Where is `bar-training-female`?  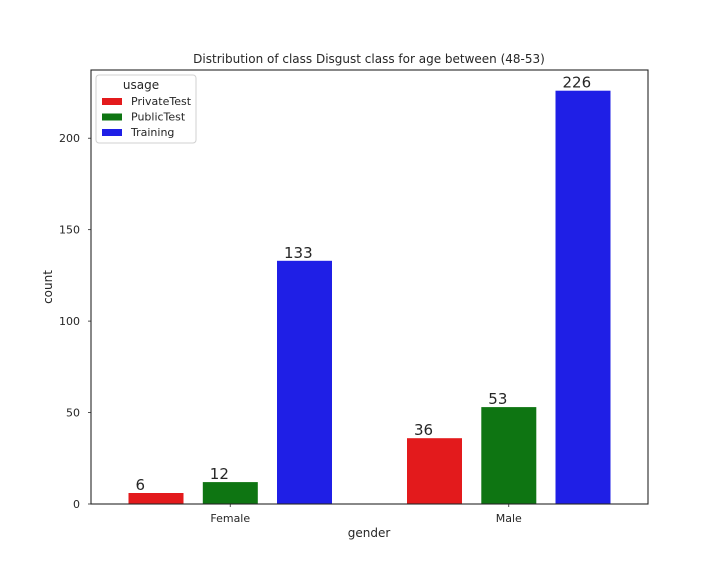 bar-training-female is located at coordinates (304, 382).